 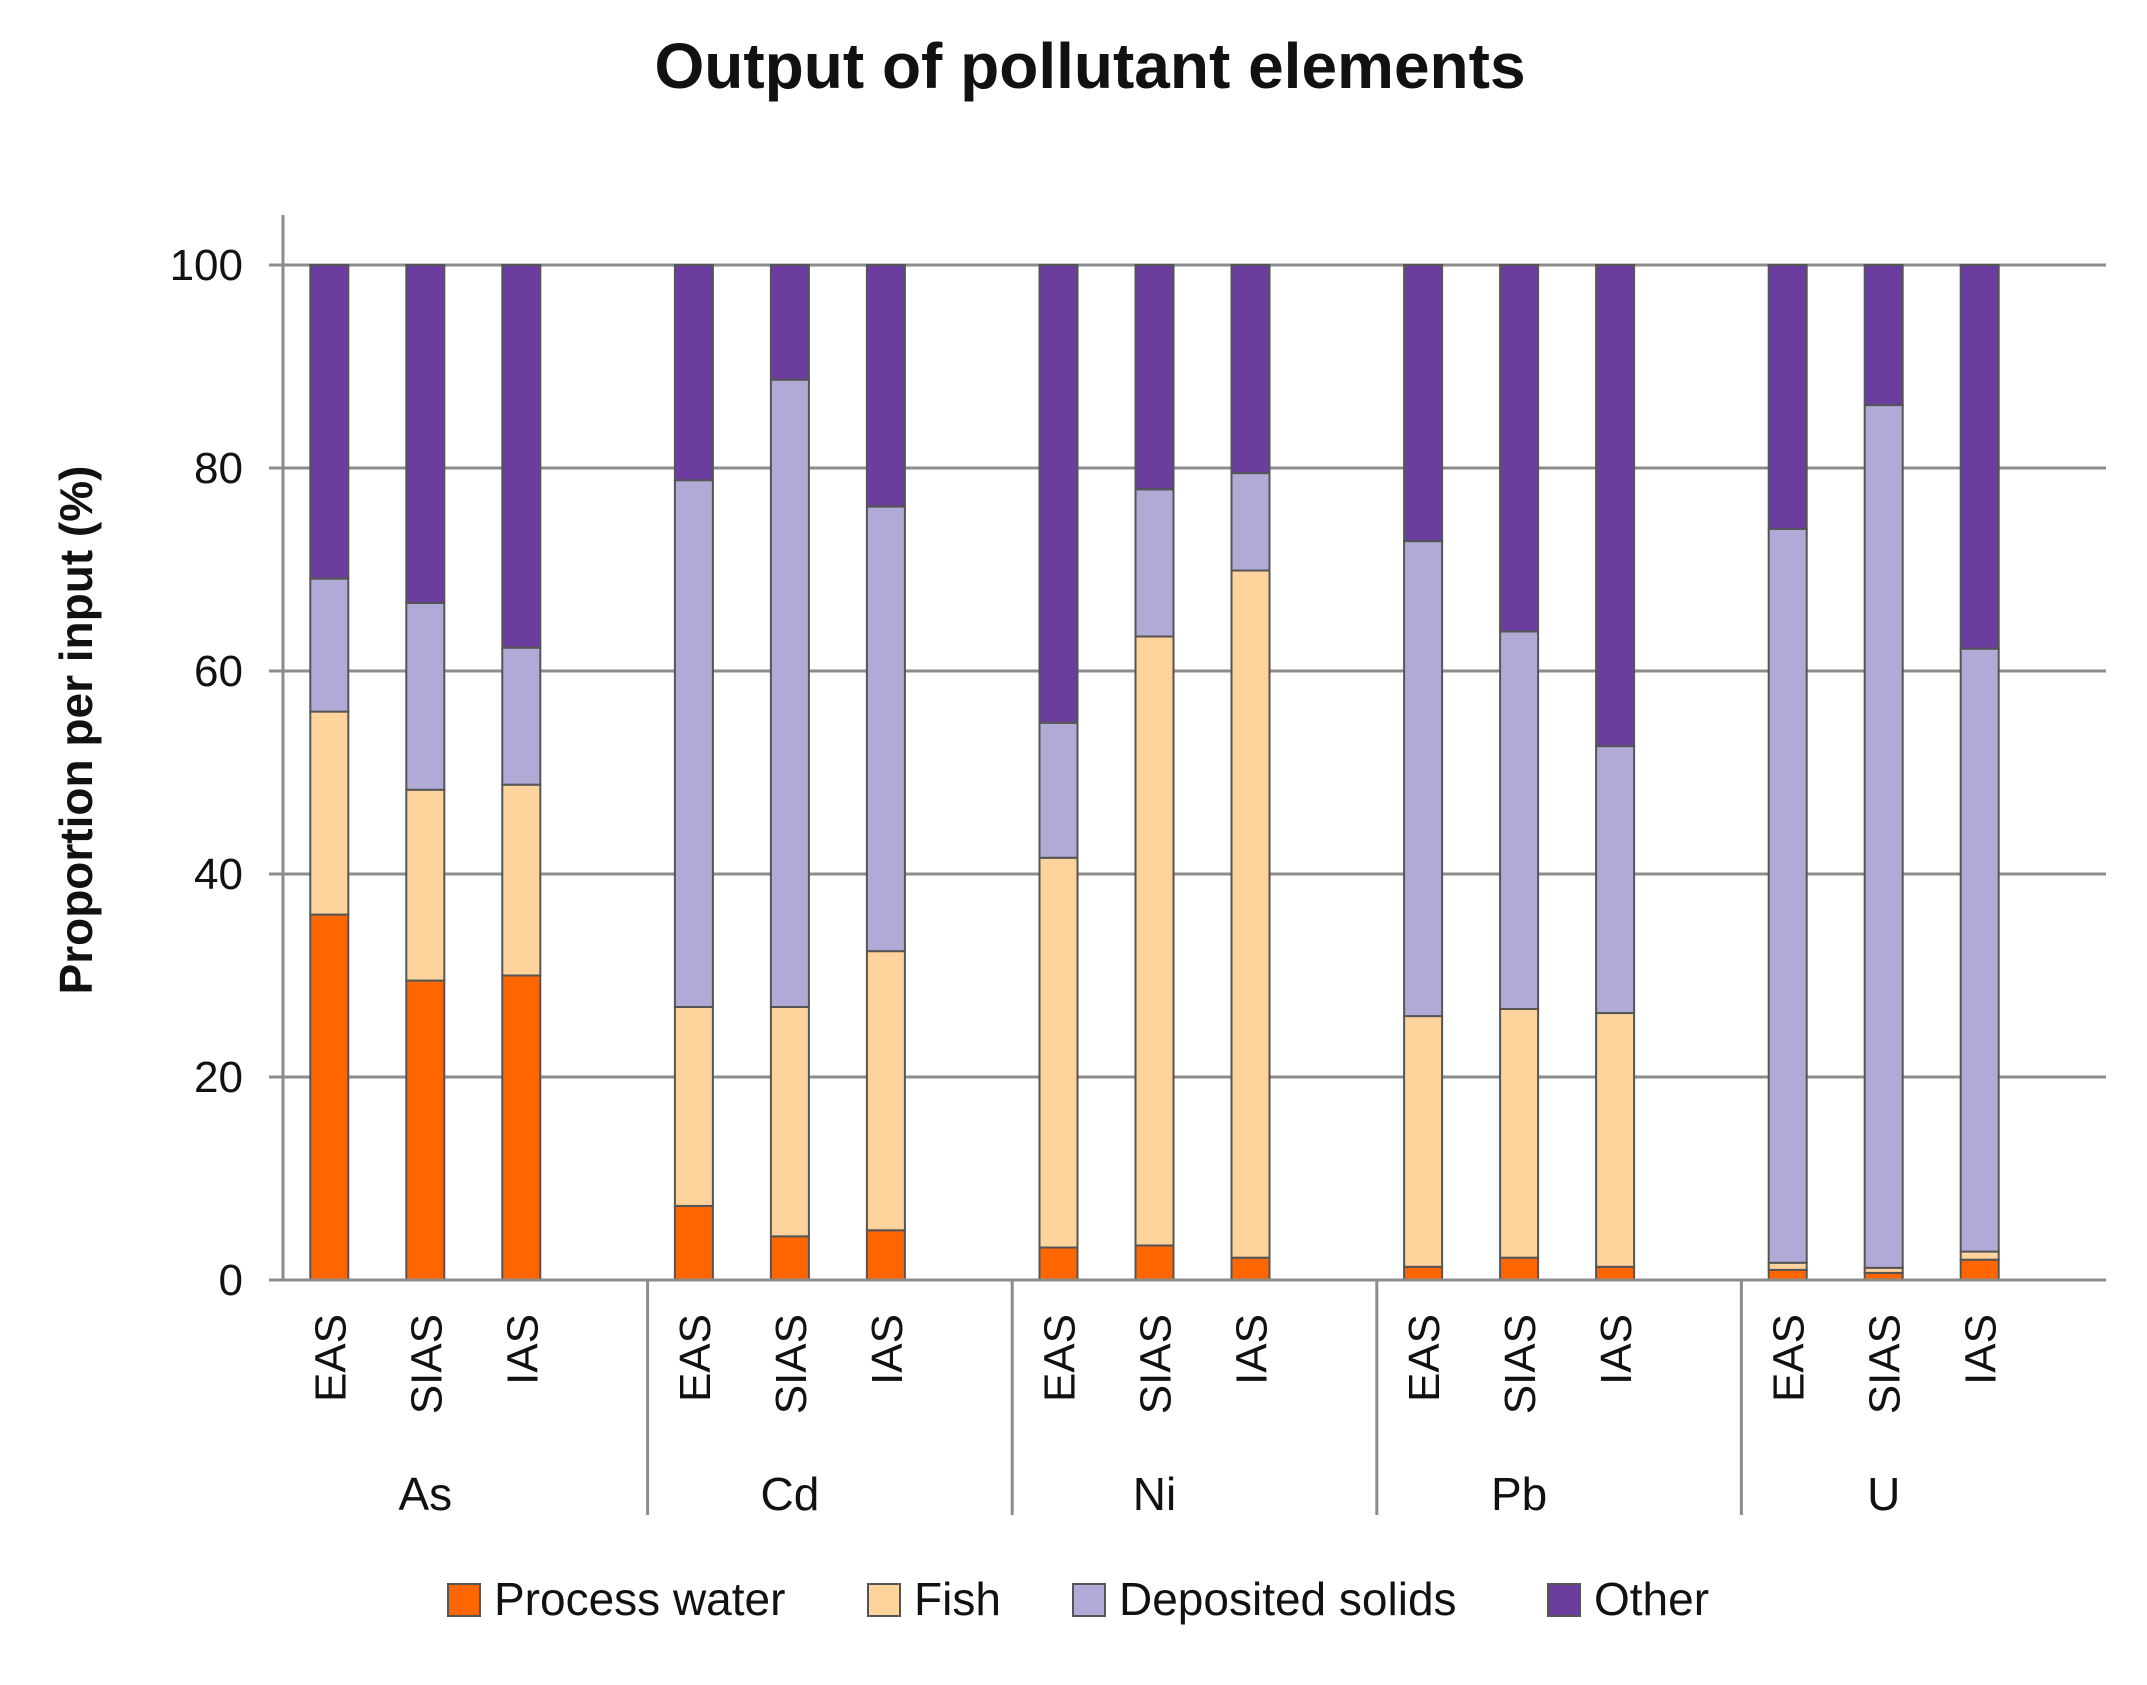 What do you see at coordinates (521, 716) in the screenshot?
I see `bar-As-IAS-deposited-solids` at bounding box center [521, 716].